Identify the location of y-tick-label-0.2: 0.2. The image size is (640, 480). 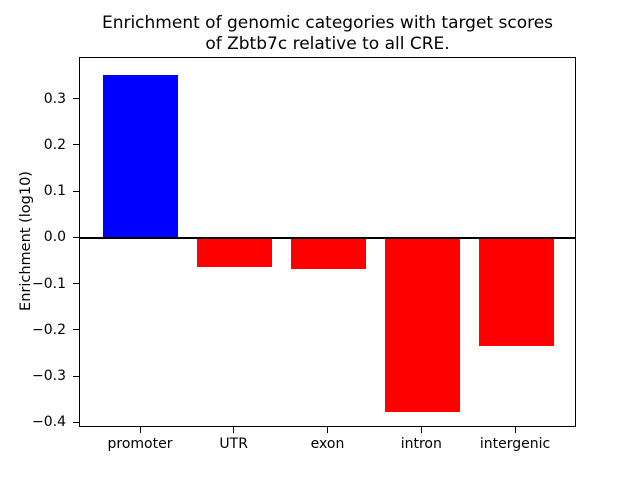
(54, 144).